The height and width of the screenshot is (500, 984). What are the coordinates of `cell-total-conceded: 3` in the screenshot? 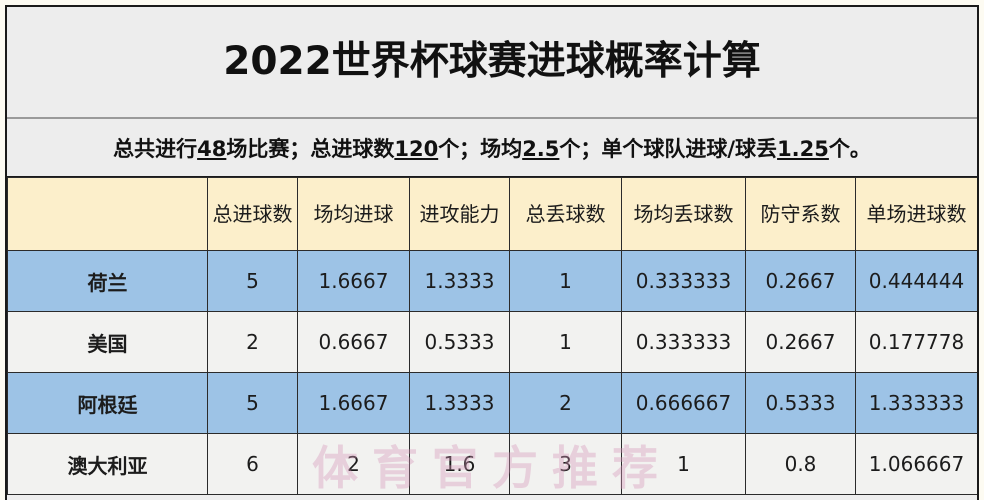 It's located at (565, 464).